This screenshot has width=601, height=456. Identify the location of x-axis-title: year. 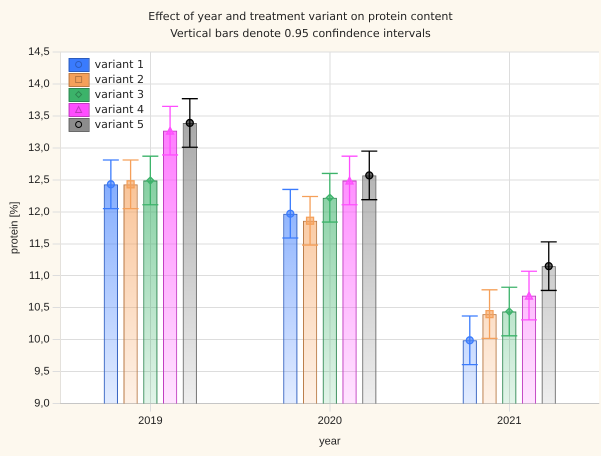
(330, 441).